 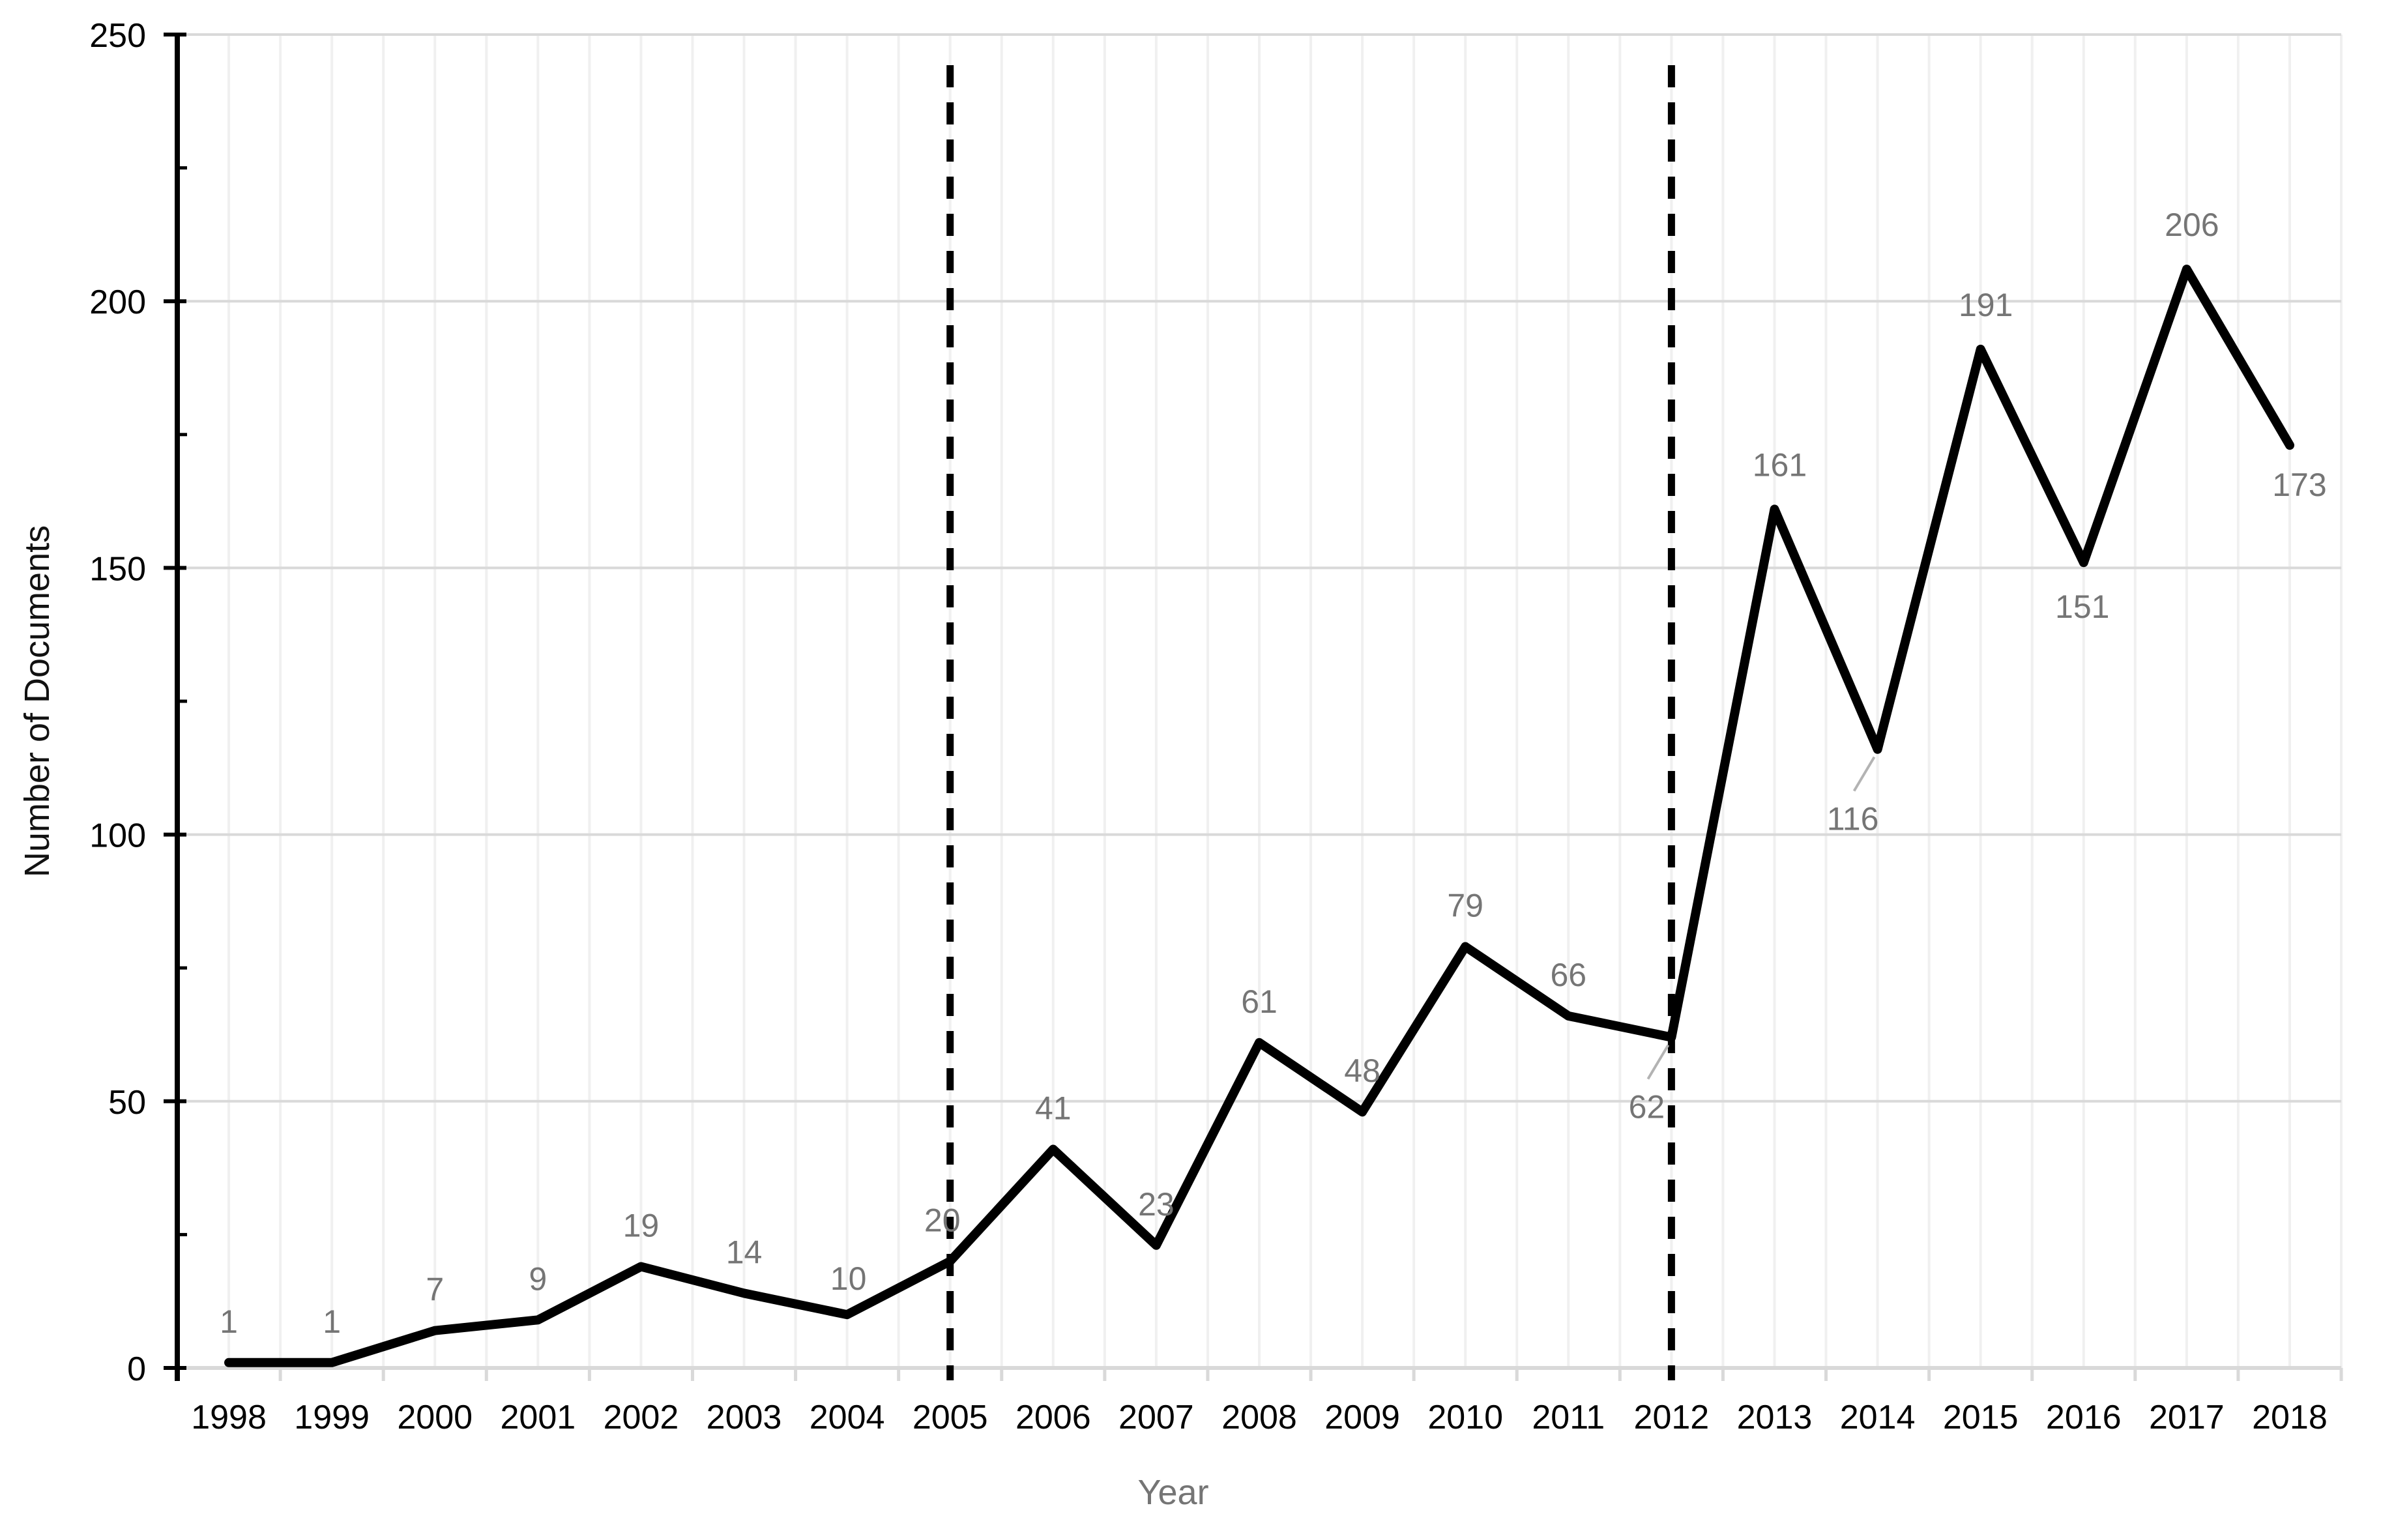 What do you see at coordinates (136, 1369) in the screenshot?
I see `y-tick-label: 0` at bounding box center [136, 1369].